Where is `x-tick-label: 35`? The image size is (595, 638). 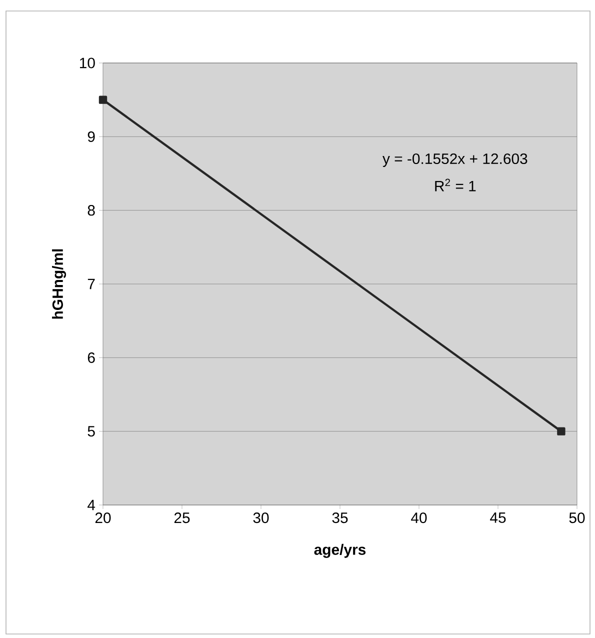 x-tick-label: 35 is located at coordinates (340, 518).